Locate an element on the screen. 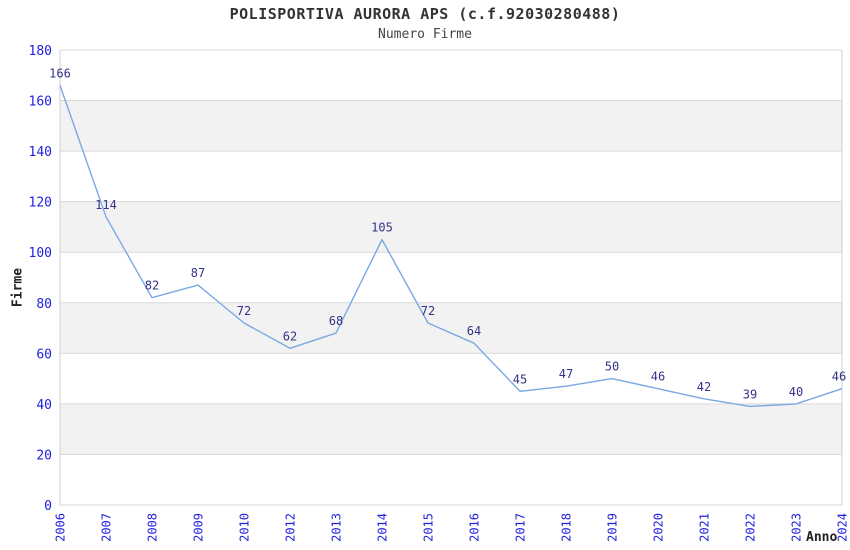 Image resolution: width=850 pixels, height=550 pixels. data-label: 45 is located at coordinates (520, 379).